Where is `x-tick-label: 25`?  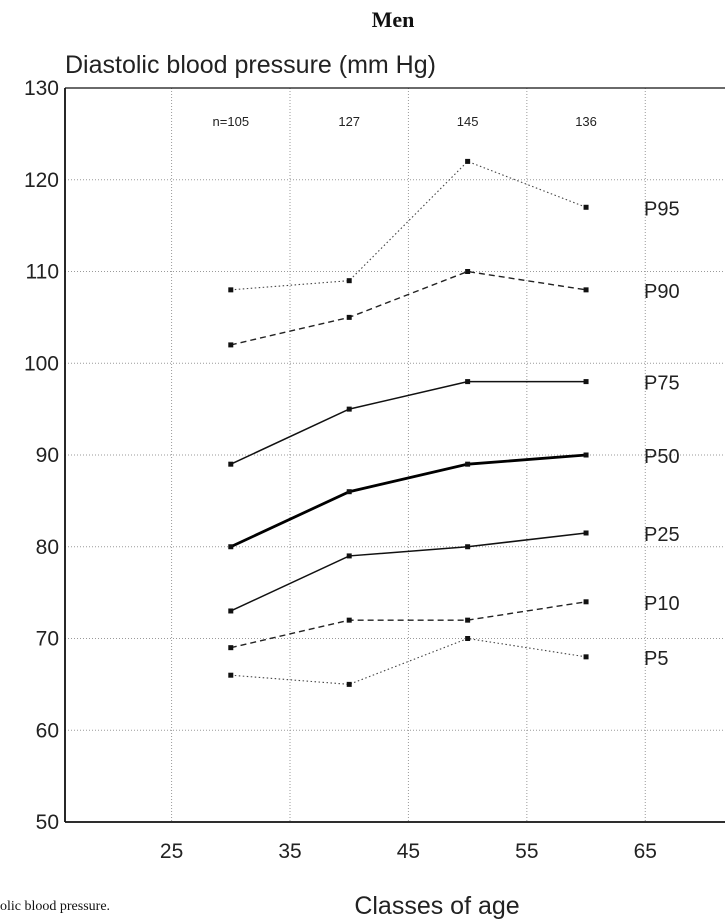
x-tick-label: 25 is located at coordinates (171, 851).